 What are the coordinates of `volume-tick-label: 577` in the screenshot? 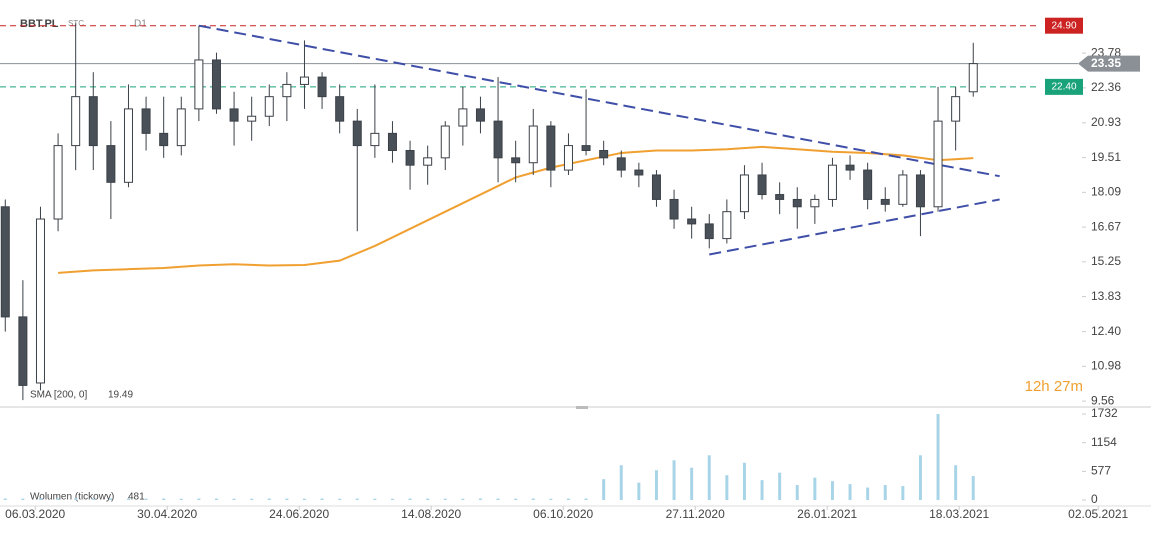 It's located at (1101, 471).